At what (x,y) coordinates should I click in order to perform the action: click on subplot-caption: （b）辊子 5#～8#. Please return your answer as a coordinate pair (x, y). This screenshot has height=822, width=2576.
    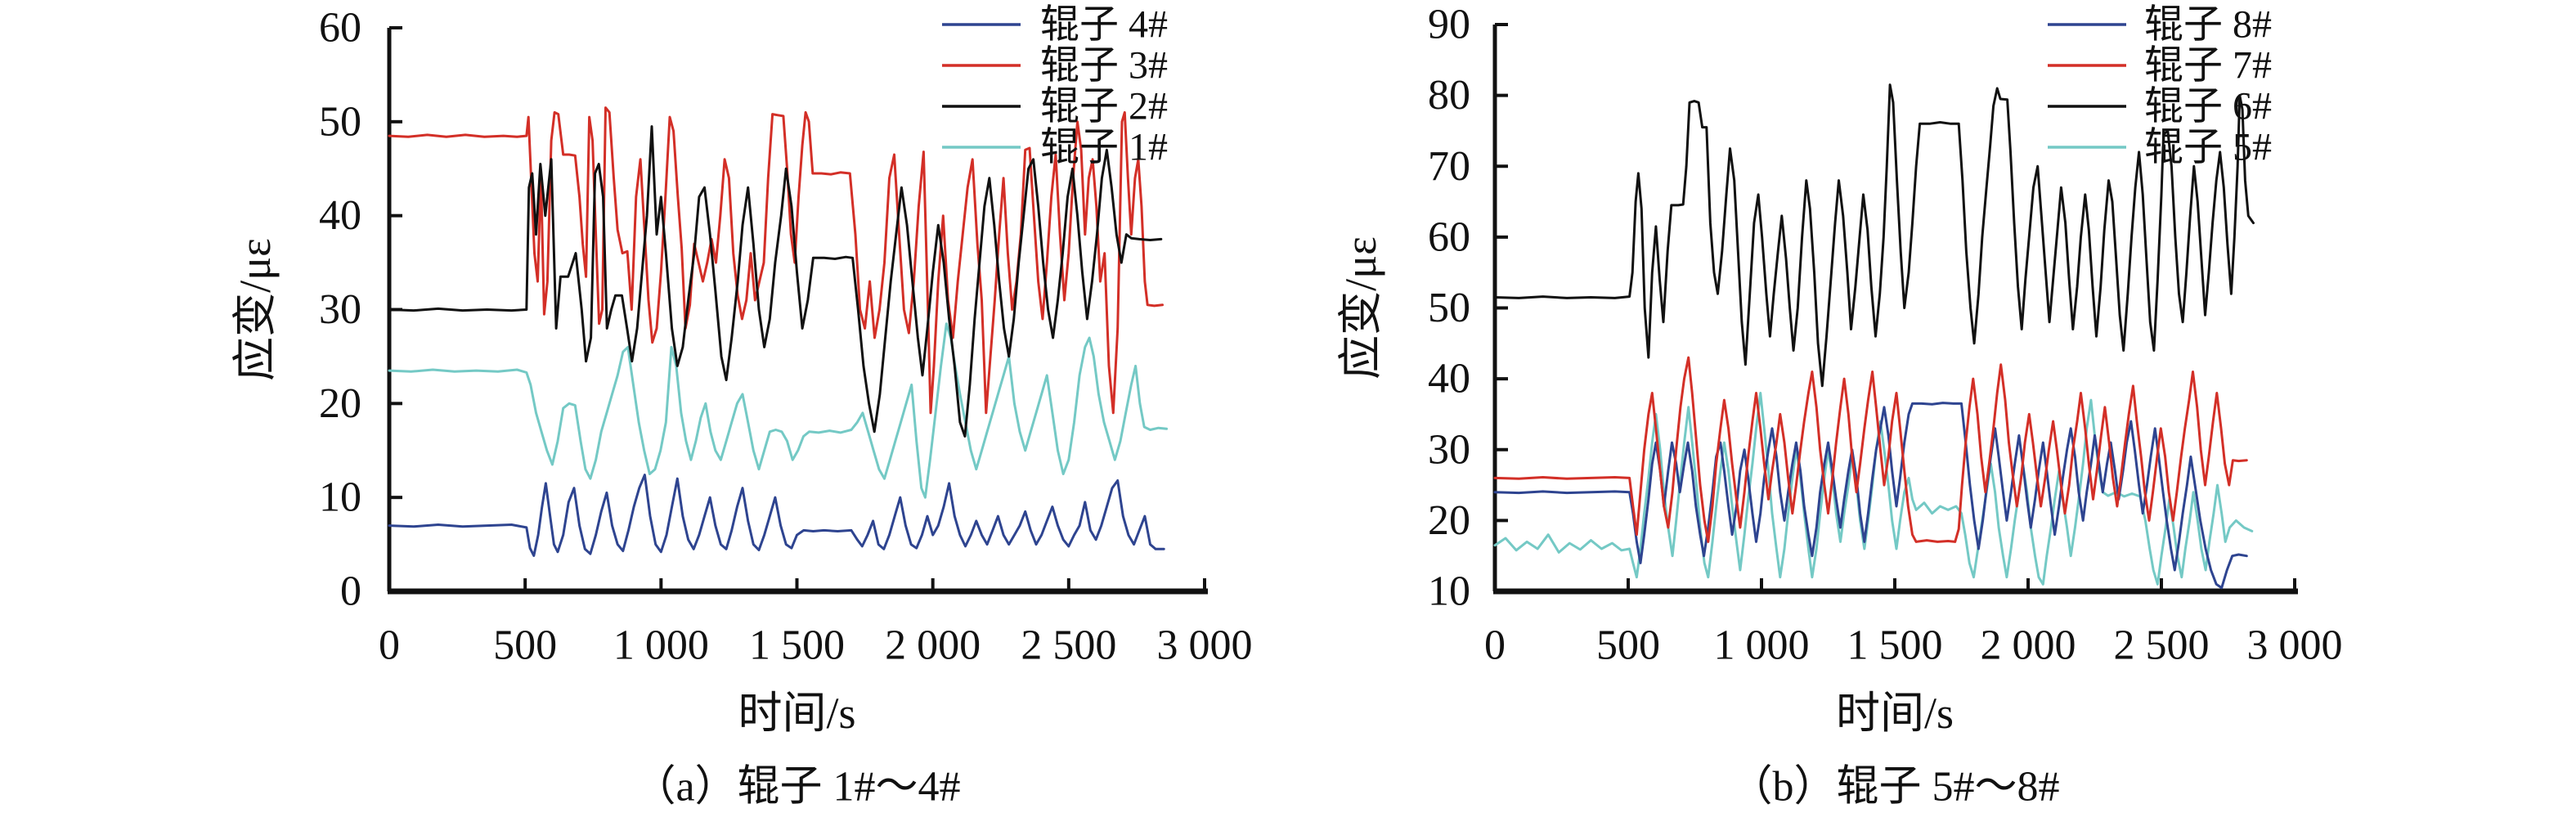
    Looking at the image, I should click on (1895, 787).